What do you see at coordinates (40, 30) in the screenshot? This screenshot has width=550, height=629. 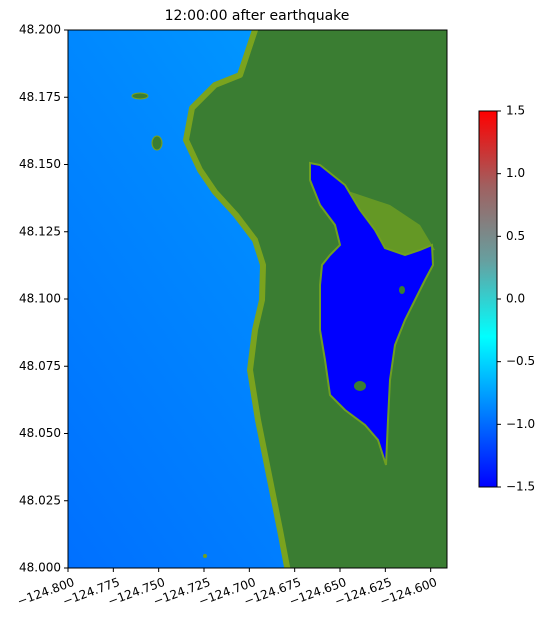 I see `y-tick-label: 48.200` at bounding box center [40, 30].